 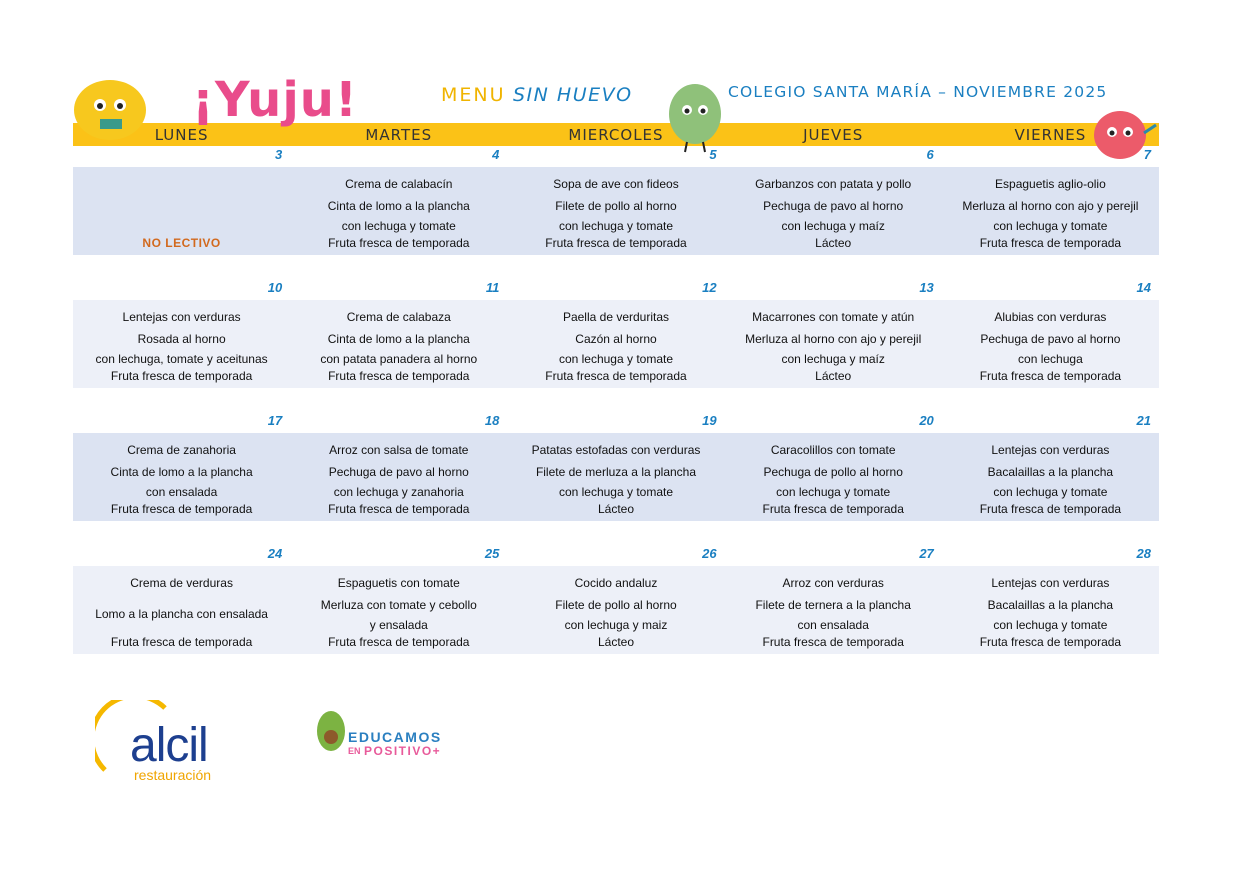 I want to click on day-date: 5, so click(x=713, y=154).